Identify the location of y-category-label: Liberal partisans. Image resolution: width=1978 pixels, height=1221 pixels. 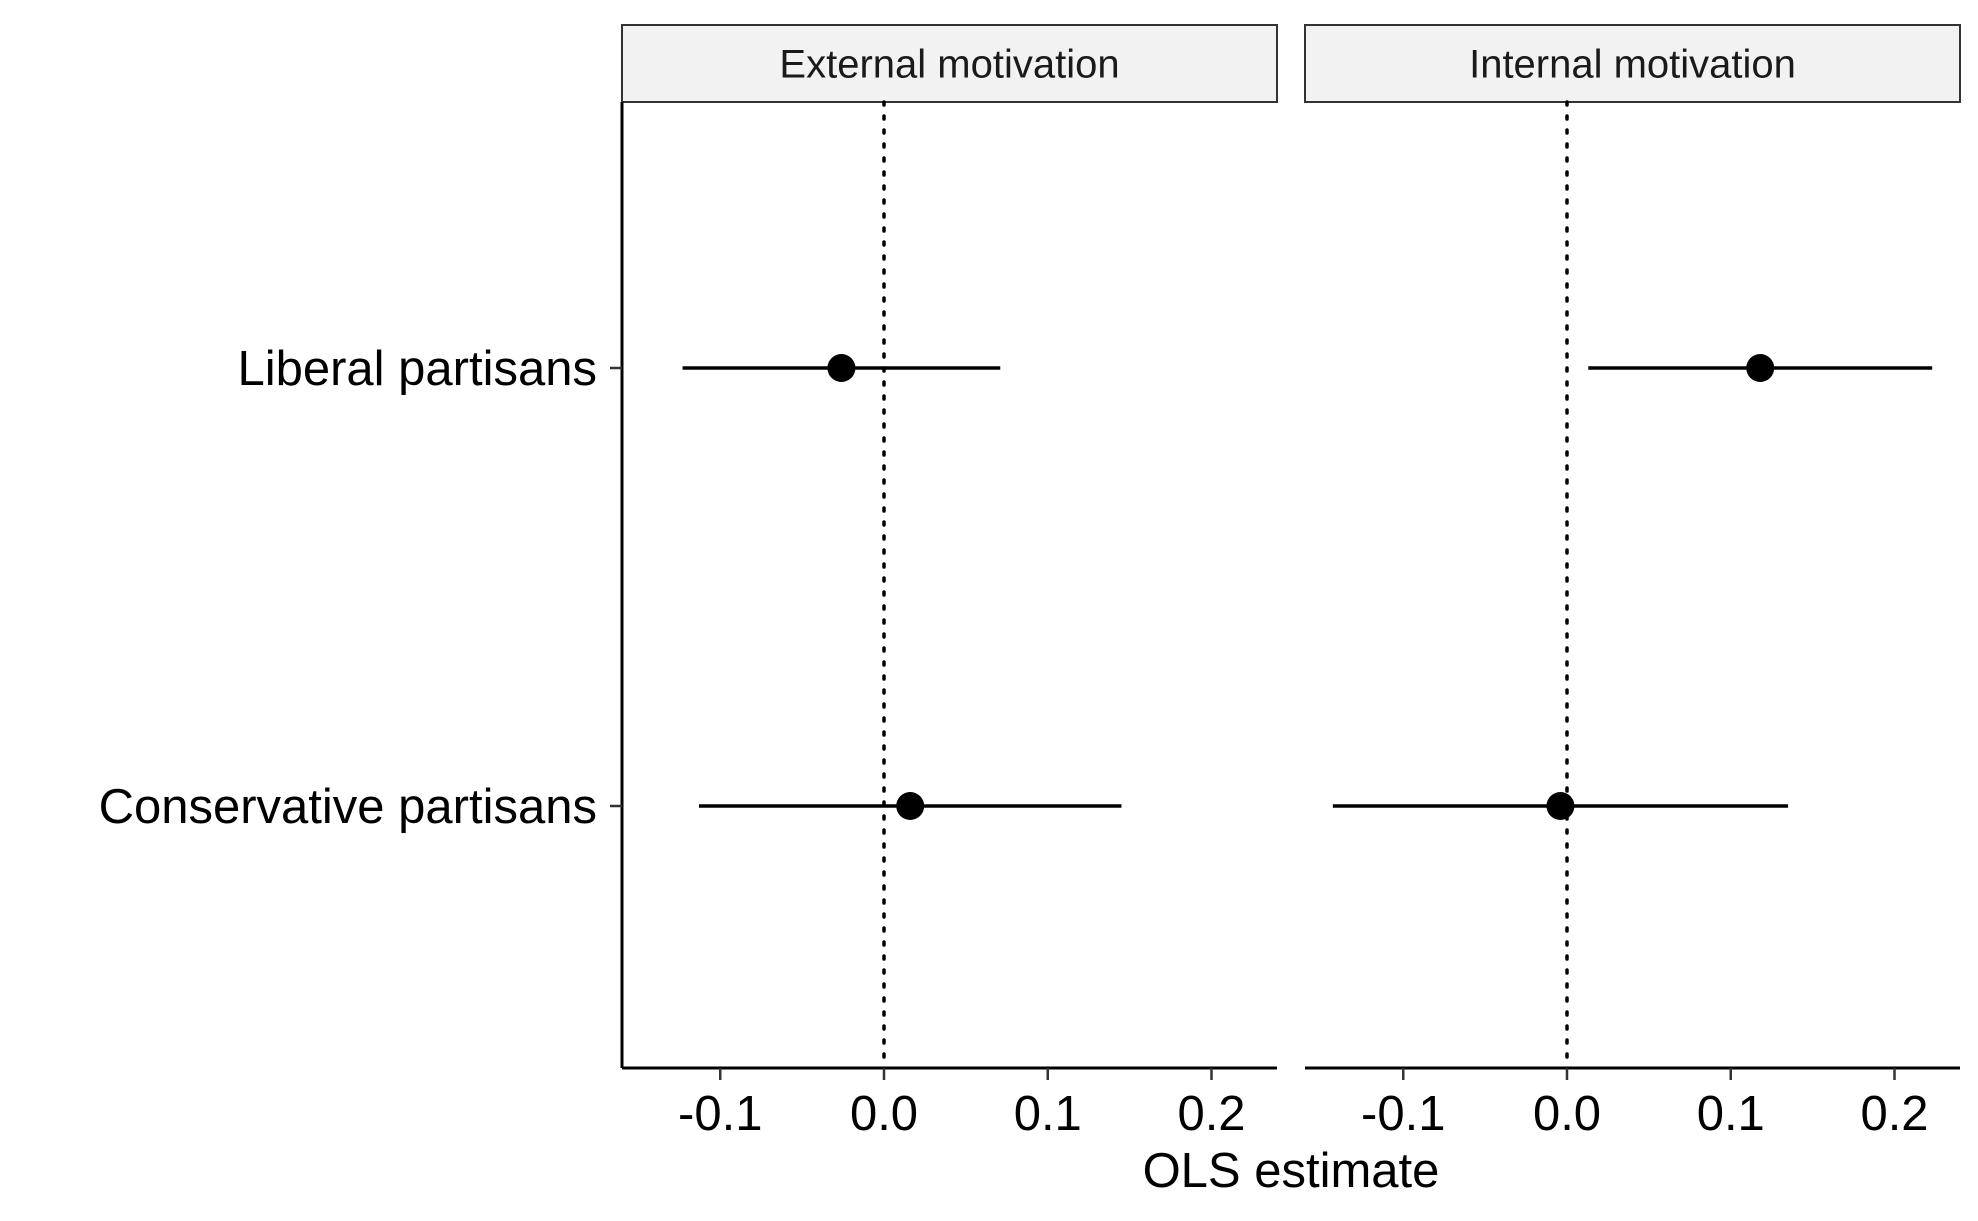
(417, 369).